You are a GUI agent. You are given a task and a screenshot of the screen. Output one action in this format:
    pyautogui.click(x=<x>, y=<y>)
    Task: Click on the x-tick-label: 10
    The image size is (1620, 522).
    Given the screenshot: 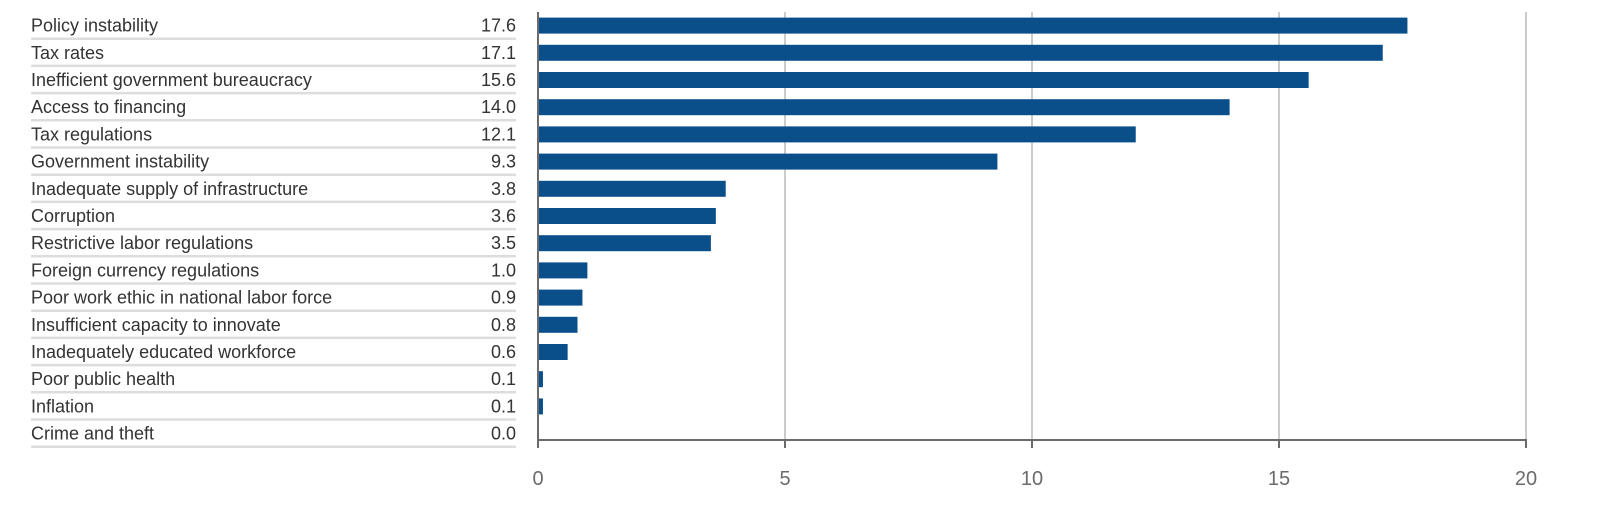 What is the action you would take?
    pyautogui.click(x=1032, y=479)
    